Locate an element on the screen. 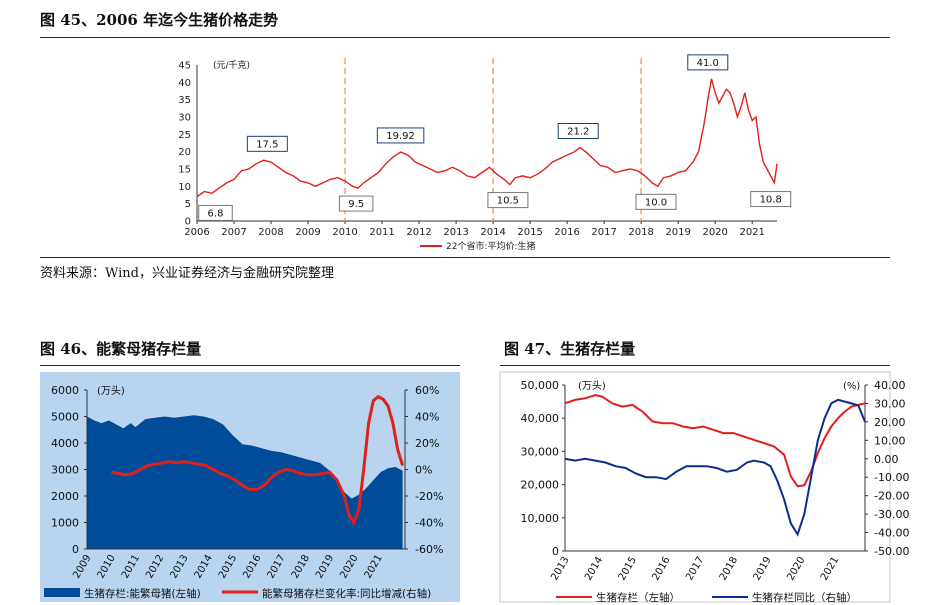 The width and height of the screenshot is (929, 605). fig46-right-tick-label: -60% is located at coordinates (429, 549).